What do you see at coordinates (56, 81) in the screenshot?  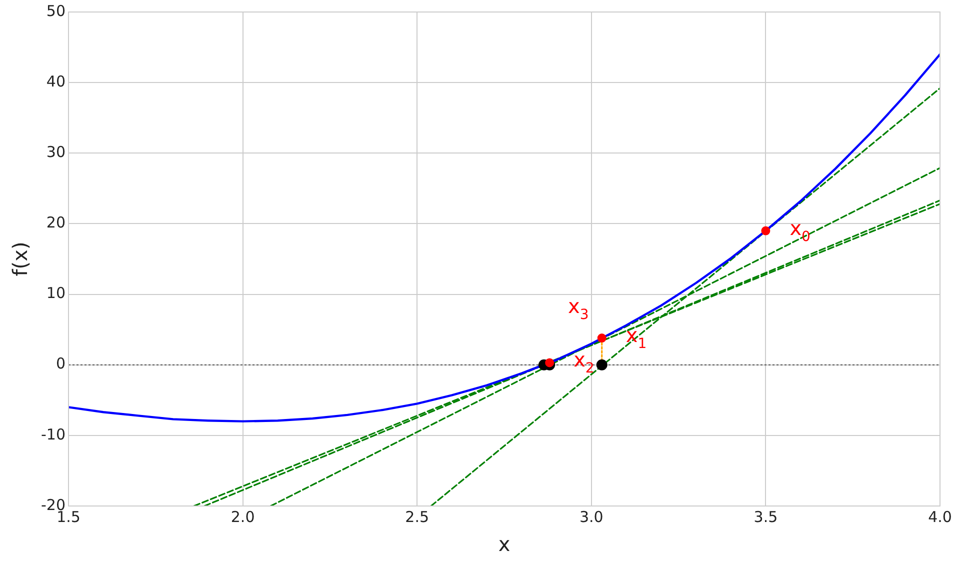 I see `y-tick-label: 40` at bounding box center [56, 81].